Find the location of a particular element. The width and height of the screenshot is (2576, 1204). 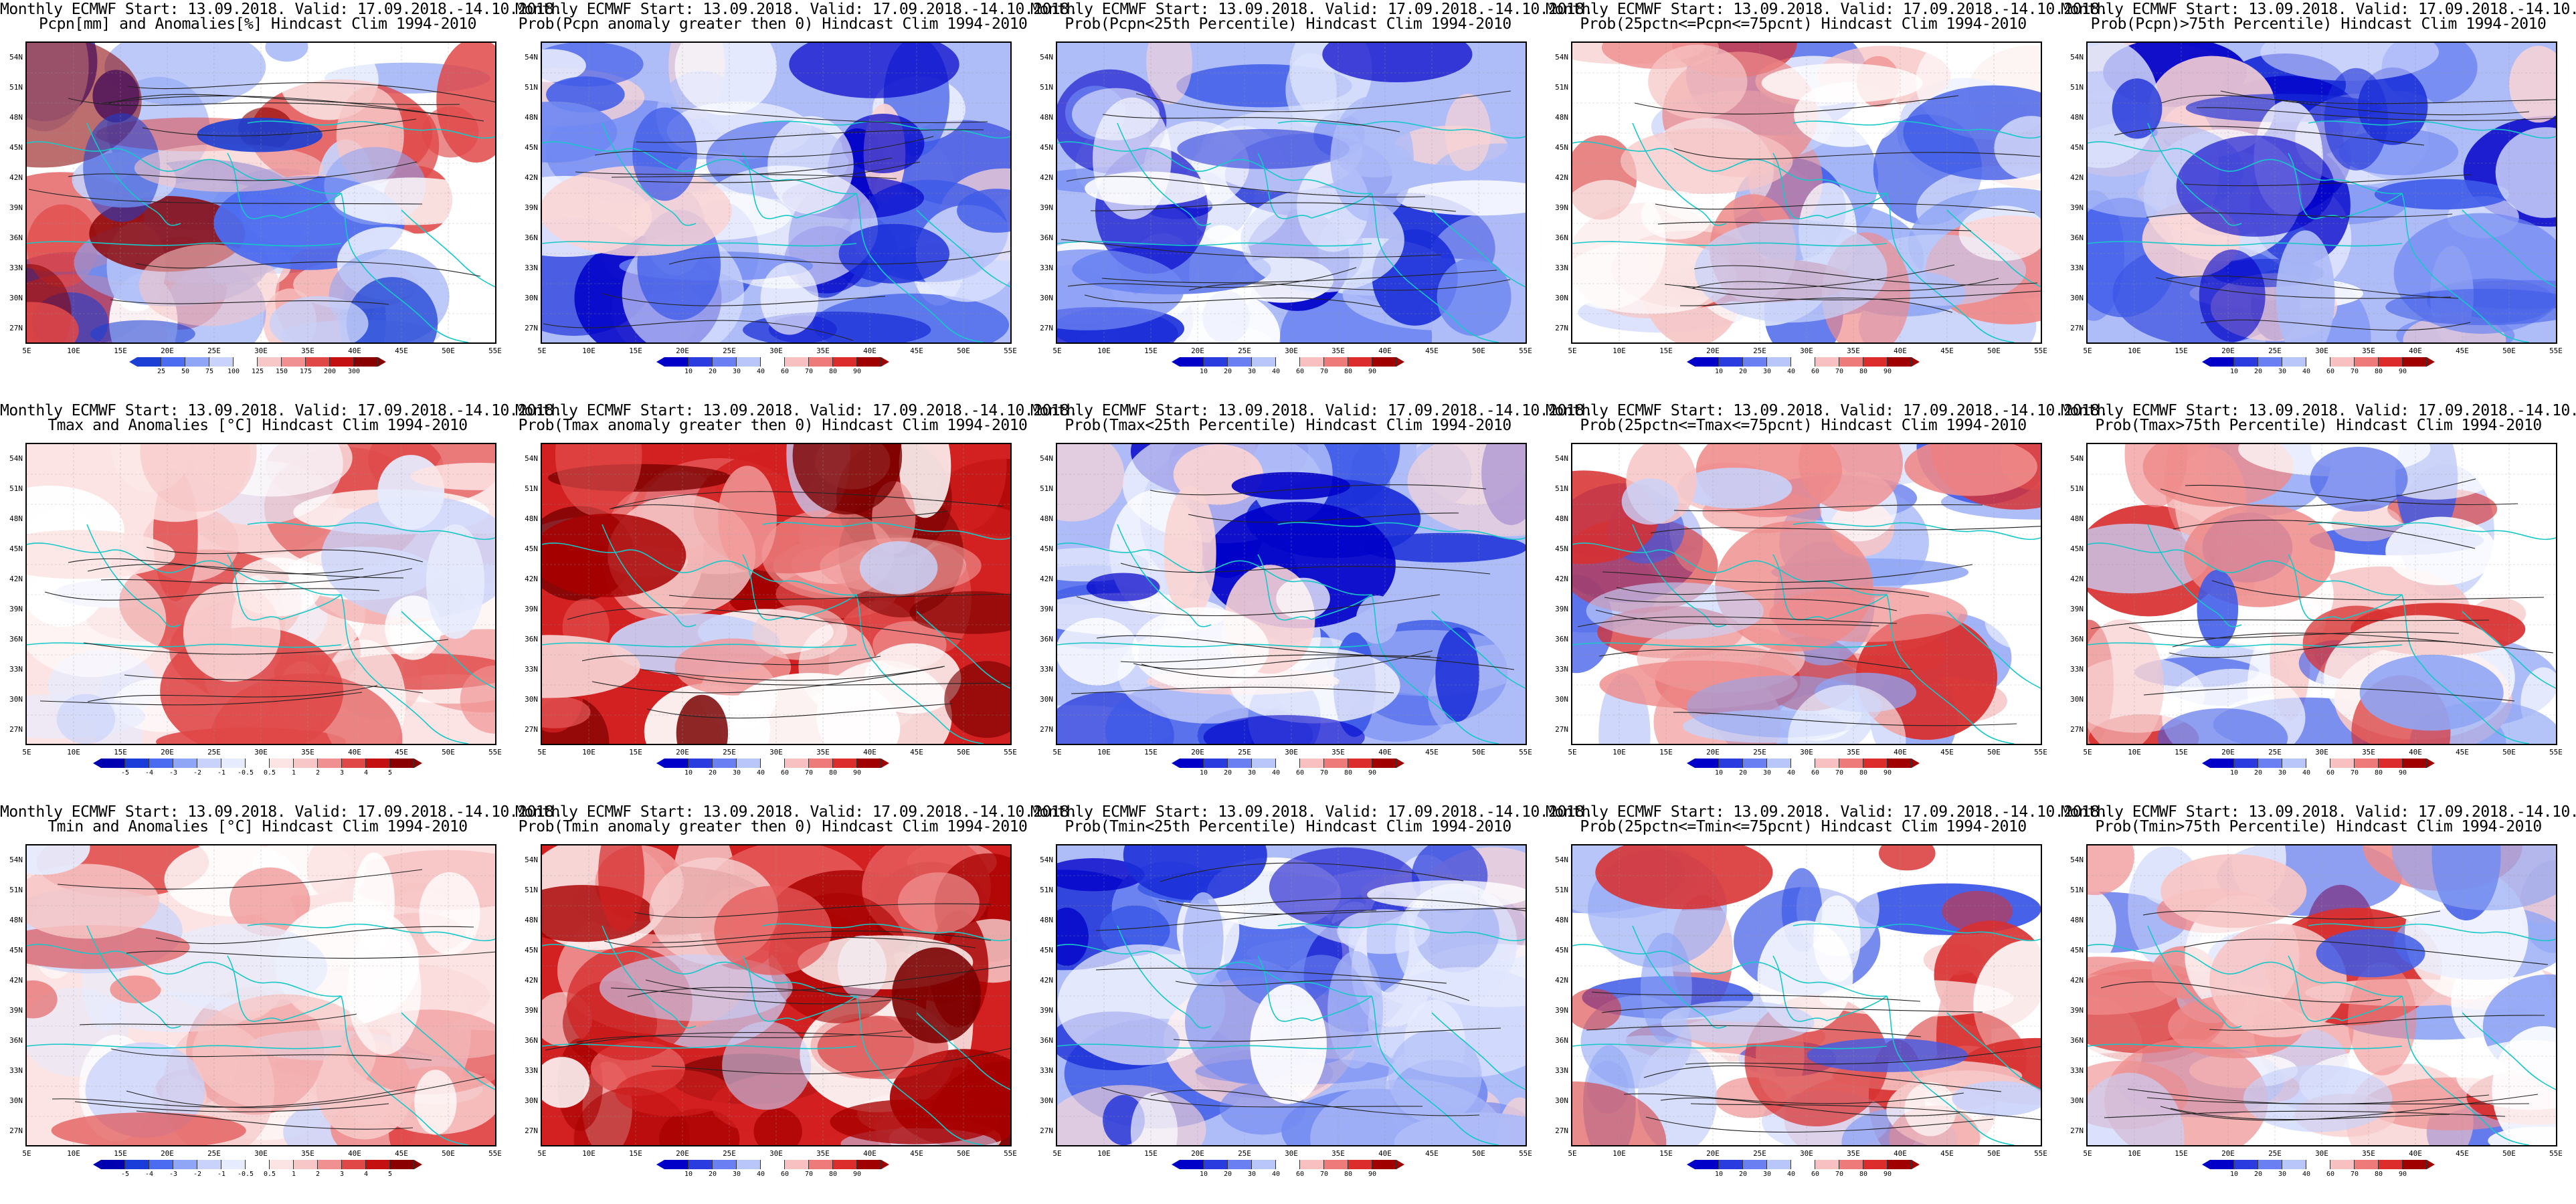

latitude-label: 30N is located at coordinates (1561, 699).